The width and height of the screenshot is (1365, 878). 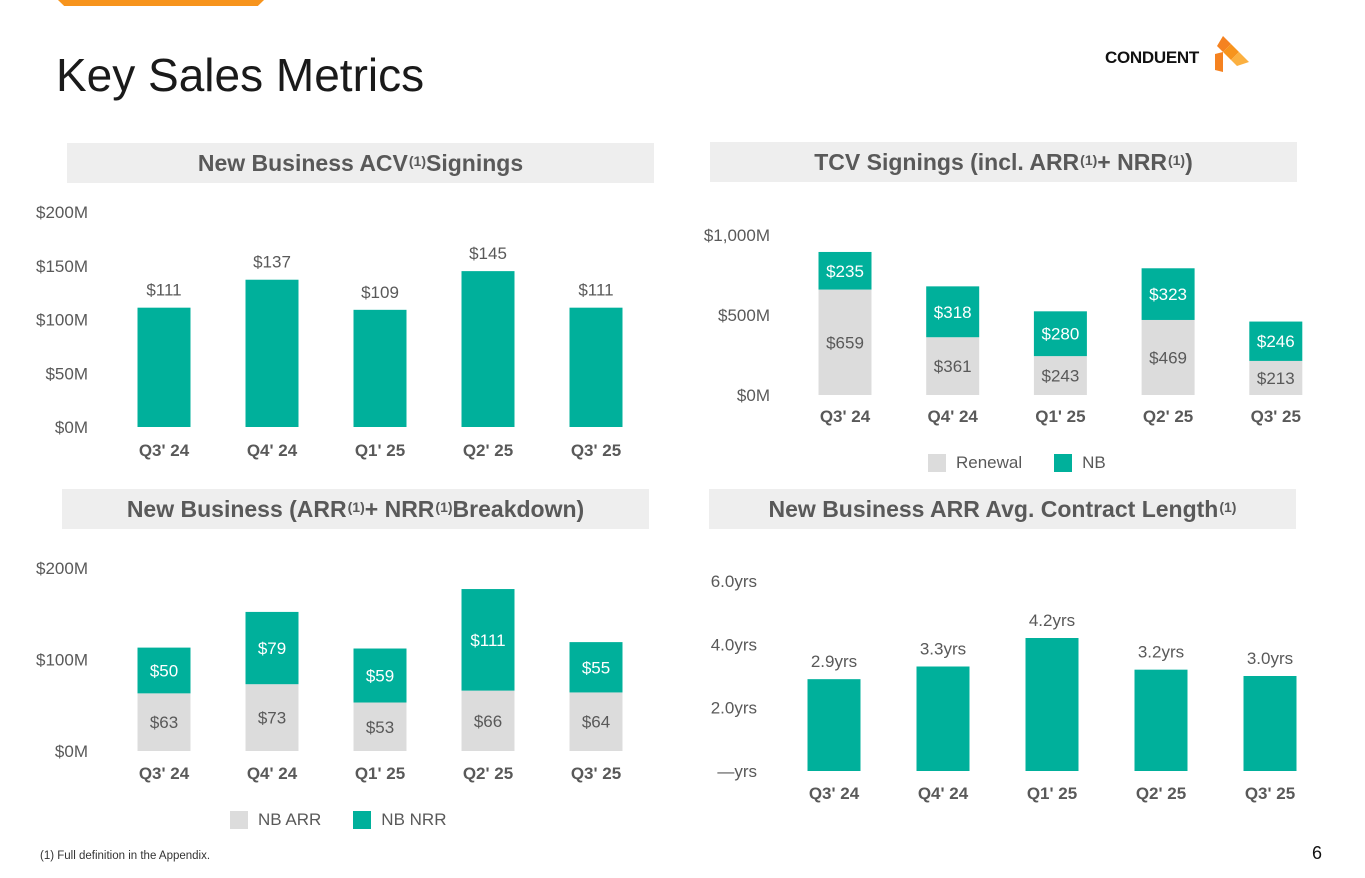 I want to click on y-tick-label: 2.0yrs, so click(x=734, y=708).